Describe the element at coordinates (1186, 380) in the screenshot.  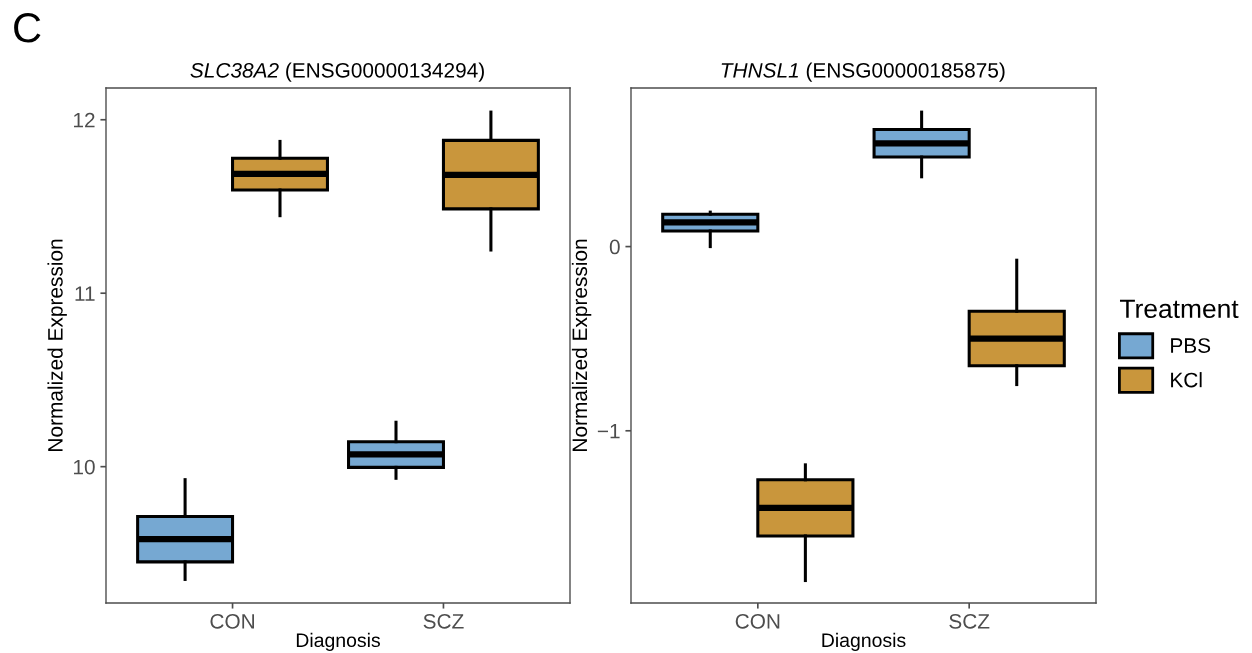
I see `legend-label: KCl` at that location.